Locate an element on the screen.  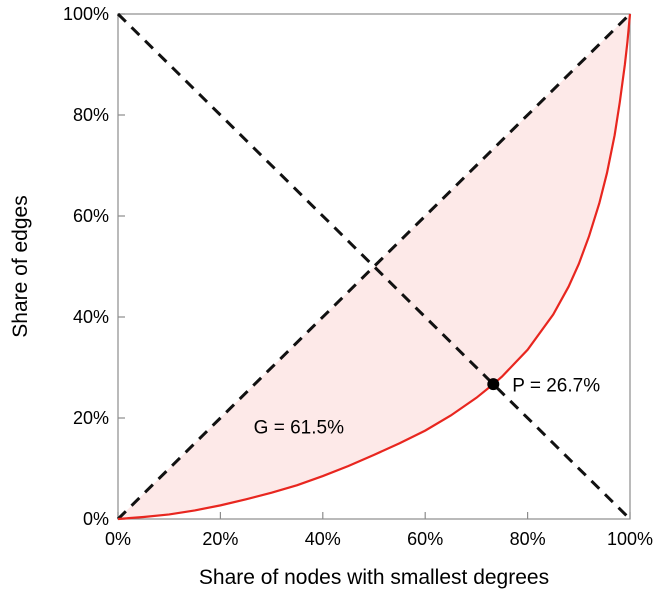
x-tick-label: 40% is located at coordinates (323, 539).